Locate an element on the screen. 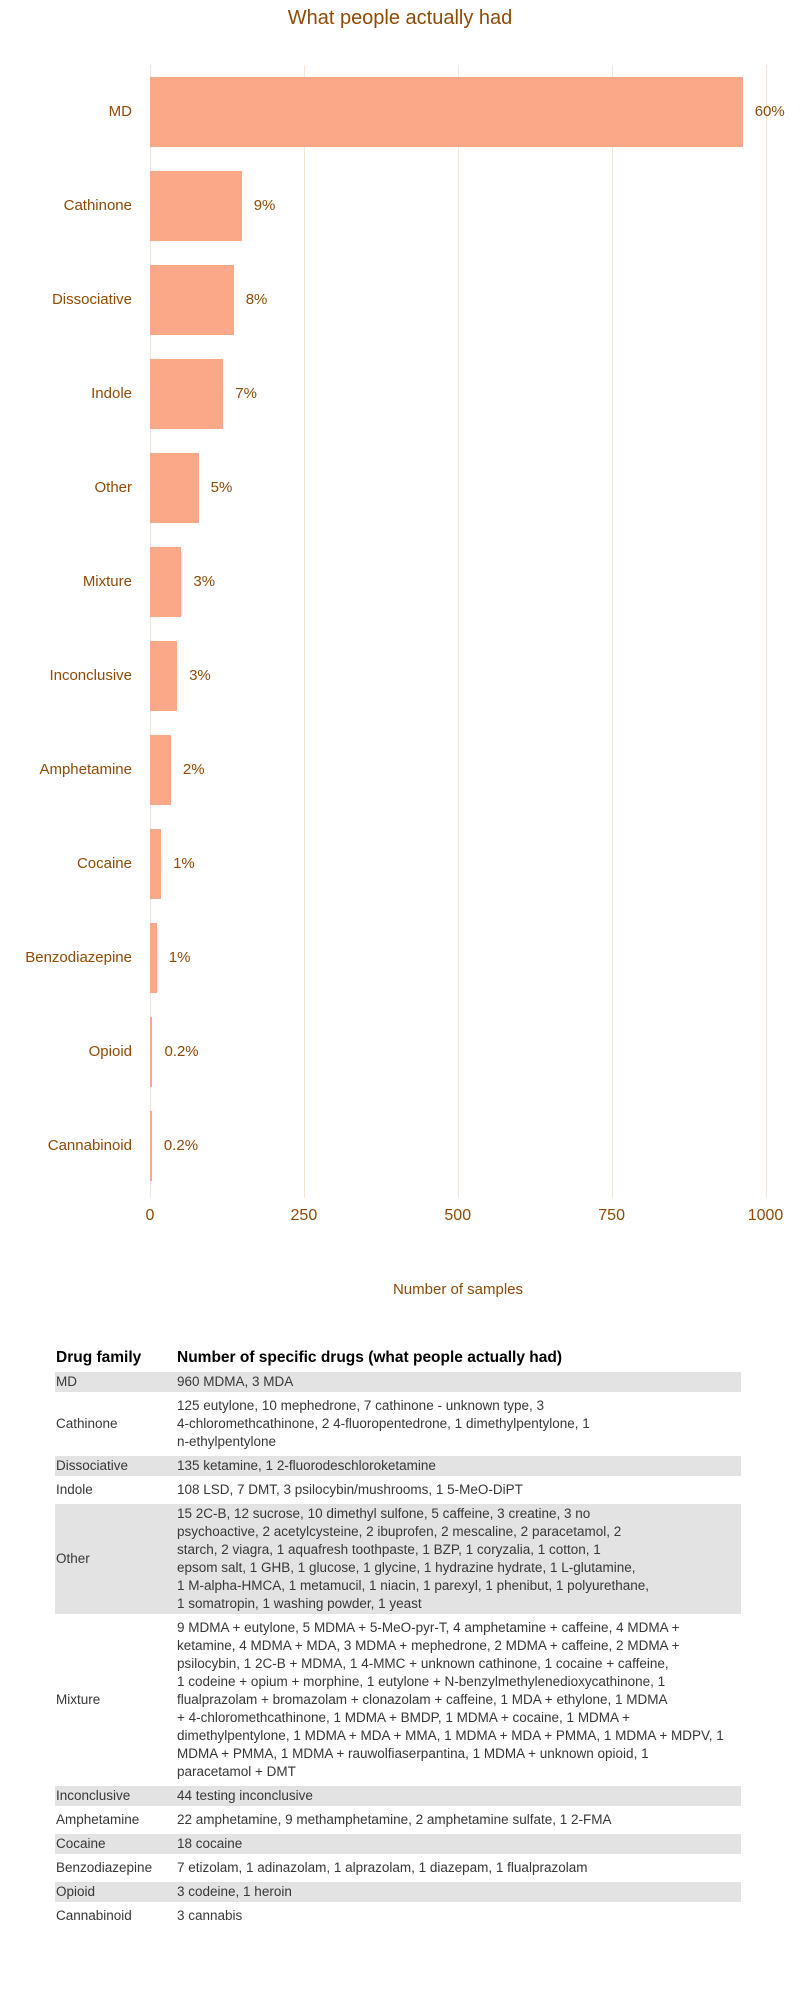 The image size is (800, 2000). family-cell: Opioid is located at coordinates (115, 1892).